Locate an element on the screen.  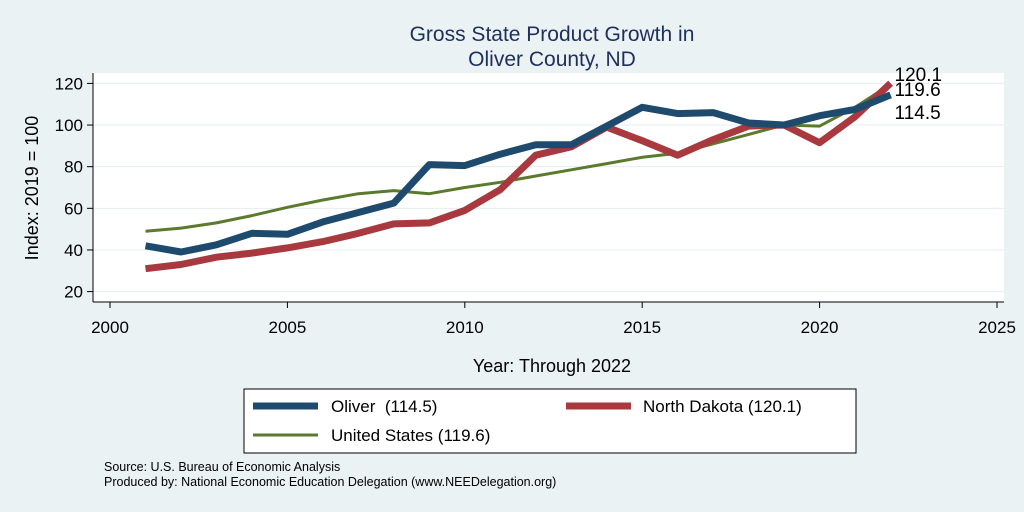
x-tick-label-2000: 2000 is located at coordinates (110, 327).